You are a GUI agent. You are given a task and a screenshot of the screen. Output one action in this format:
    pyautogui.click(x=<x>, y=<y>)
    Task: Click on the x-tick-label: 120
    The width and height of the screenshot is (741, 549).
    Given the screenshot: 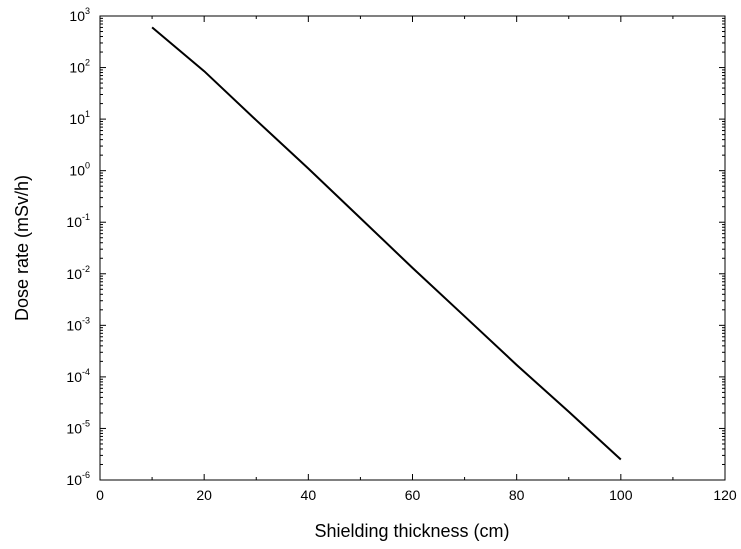 What is the action you would take?
    pyautogui.click(x=725, y=495)
    